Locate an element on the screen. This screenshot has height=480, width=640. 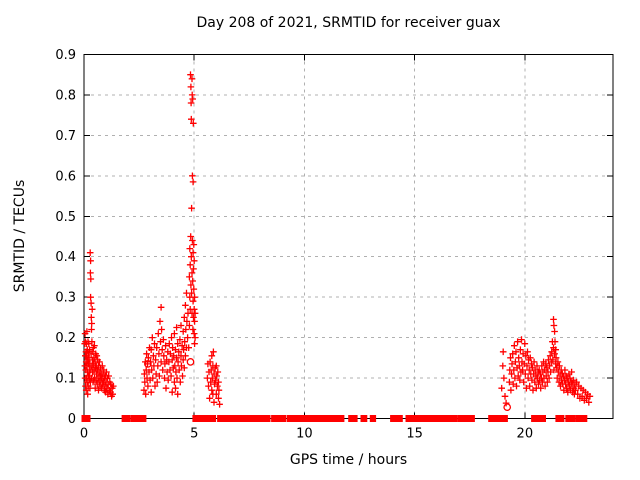
x-tick-label: 10 is located at coordinates (304, 434).